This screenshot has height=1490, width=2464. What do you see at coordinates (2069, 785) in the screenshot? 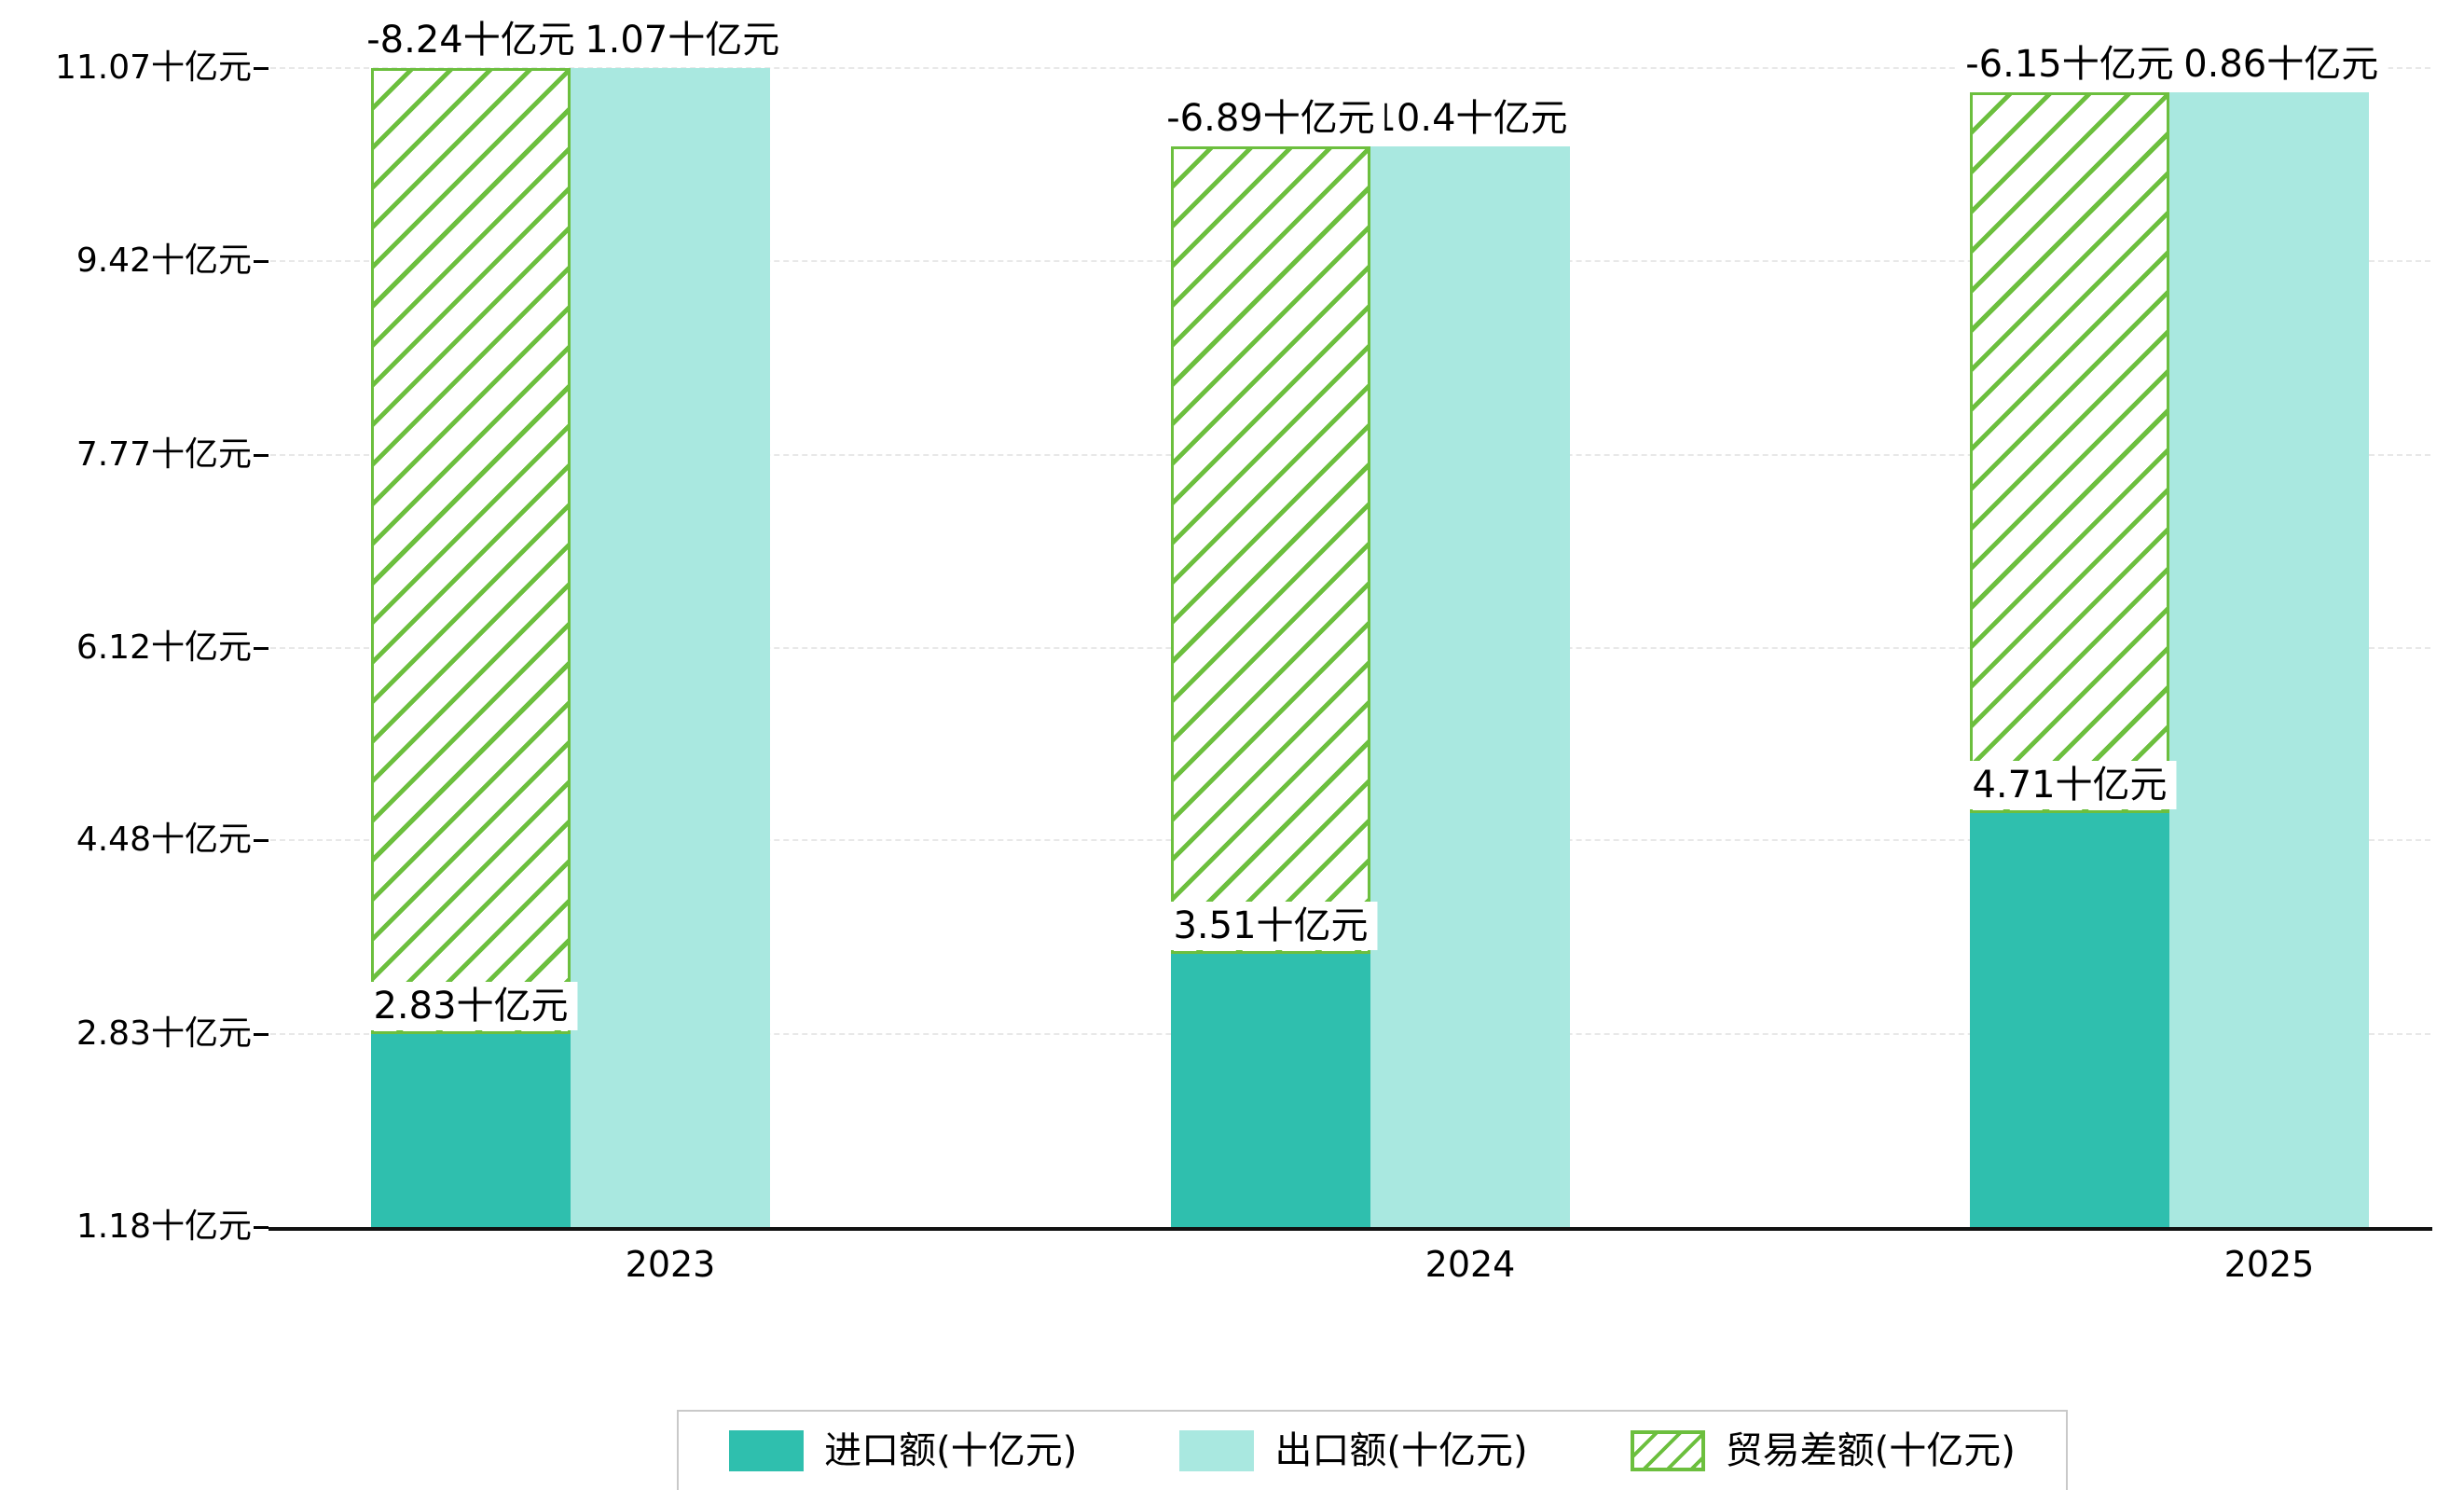
I see `import-value-label: 4.71十亿元` at bounding box center [2069, 785].